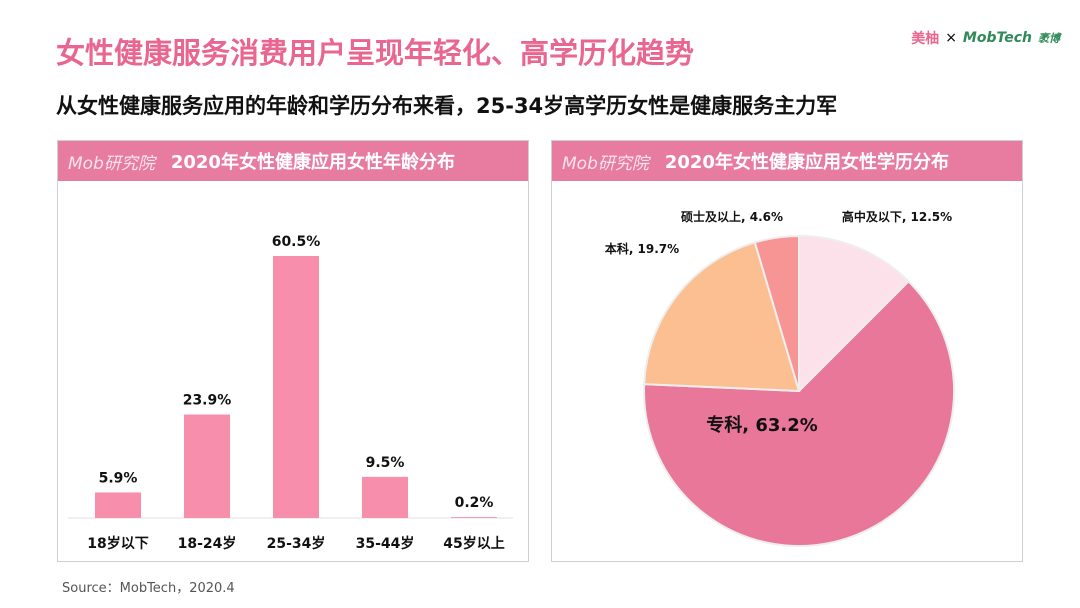  I want to click on page-title: 女性健康服务消费用户呈现年轻化、高学历化趋势, so click(375, 53).